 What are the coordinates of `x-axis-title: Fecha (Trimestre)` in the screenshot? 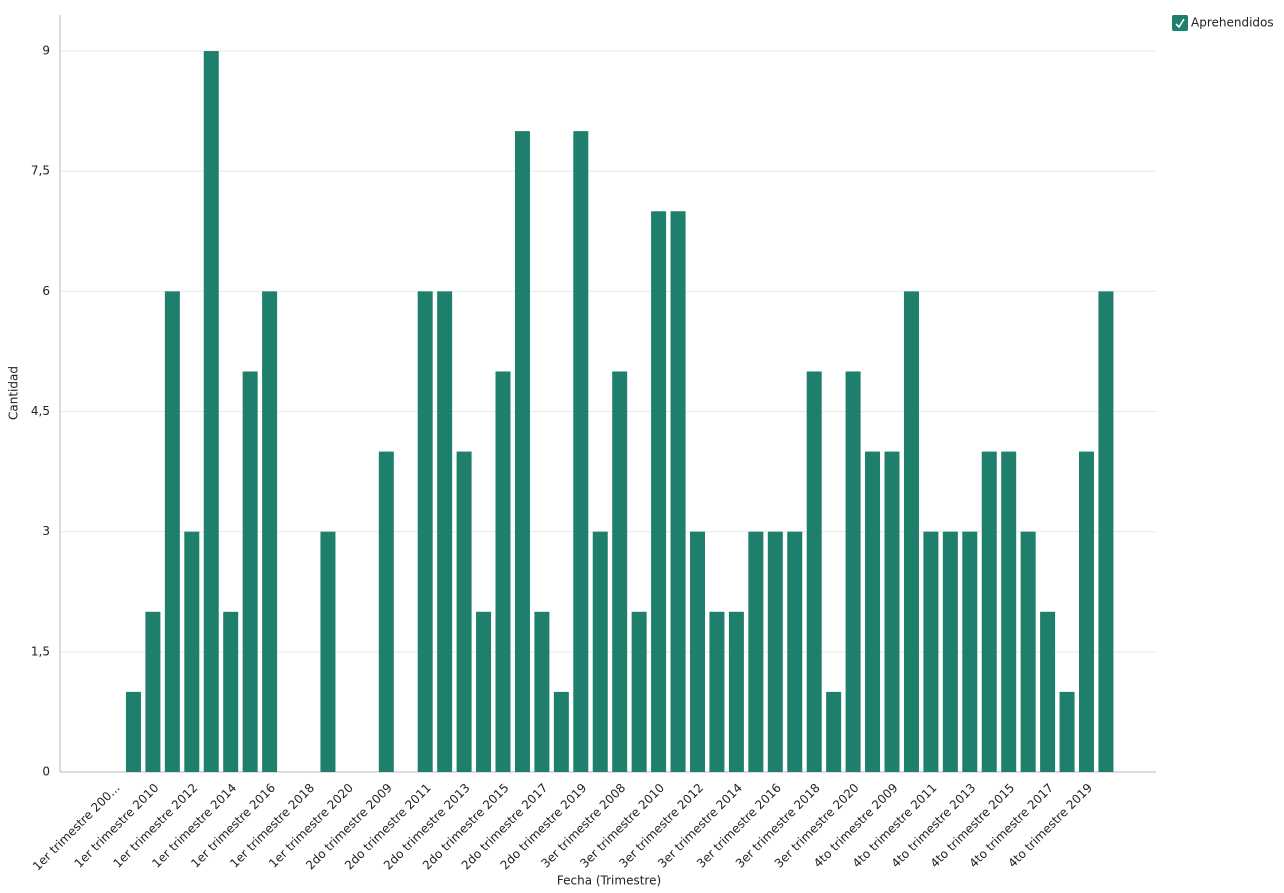 It's located at (609, 881).